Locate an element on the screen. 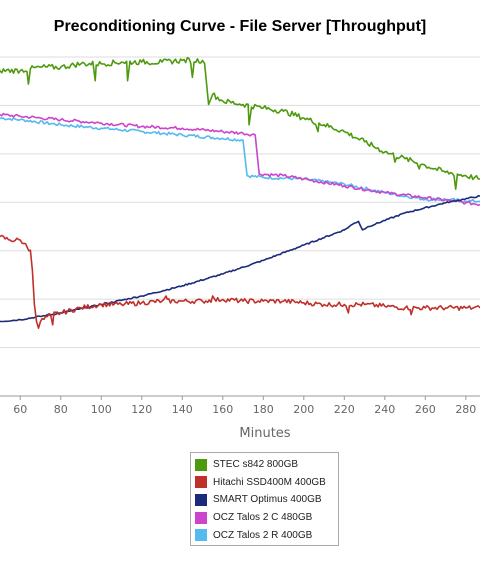 Image resolution: width=480 pixels, height=571 pixels. legend-item: Hitachi SSD400M 400GB is located at coordinates (264, 483).